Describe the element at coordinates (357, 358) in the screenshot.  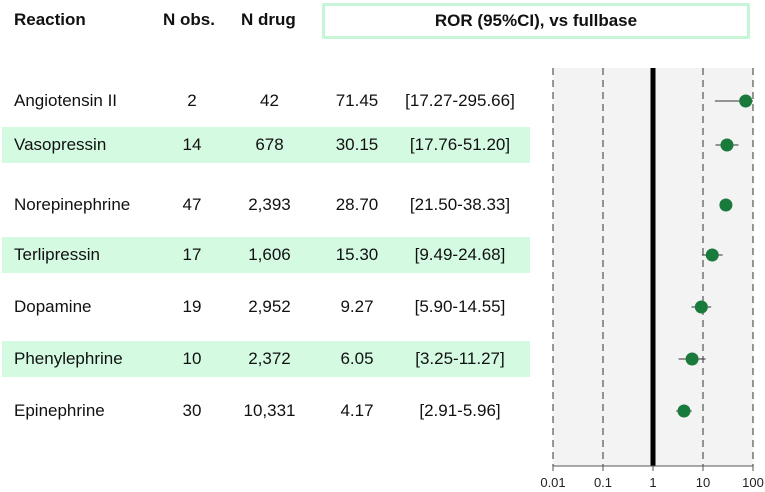
I see `cell-ror: 6.05` at that location.